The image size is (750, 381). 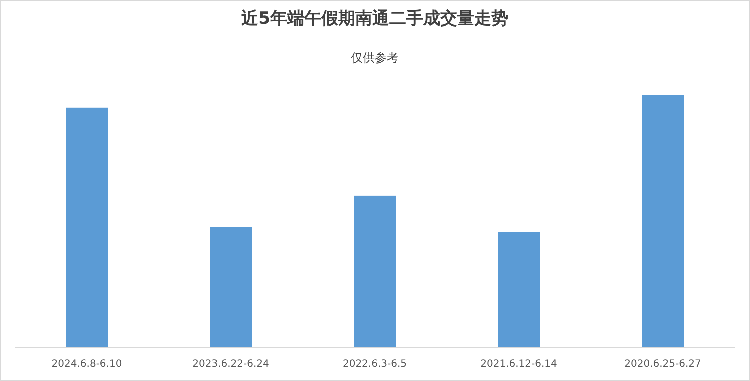 What do you see at coordinates (87, 364) in the screenshot?
I see `x-tick-label: 2024.6.8-6.10` at bounding box center [87, 364].